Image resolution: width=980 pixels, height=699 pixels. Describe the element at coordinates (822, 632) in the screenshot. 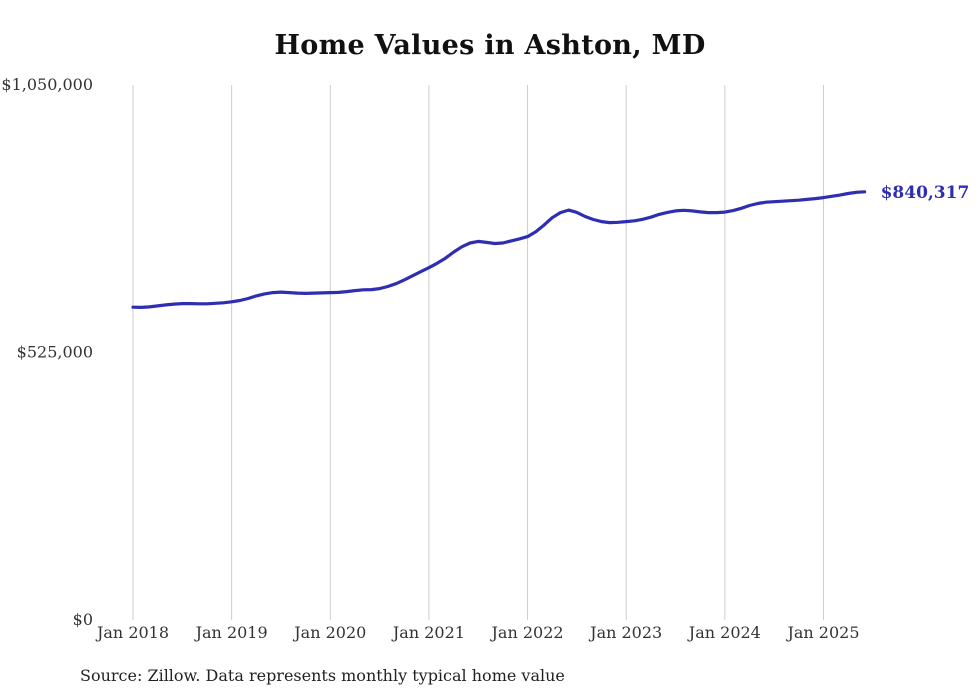

I see `x-tick-label: Jan 2025` at that location.